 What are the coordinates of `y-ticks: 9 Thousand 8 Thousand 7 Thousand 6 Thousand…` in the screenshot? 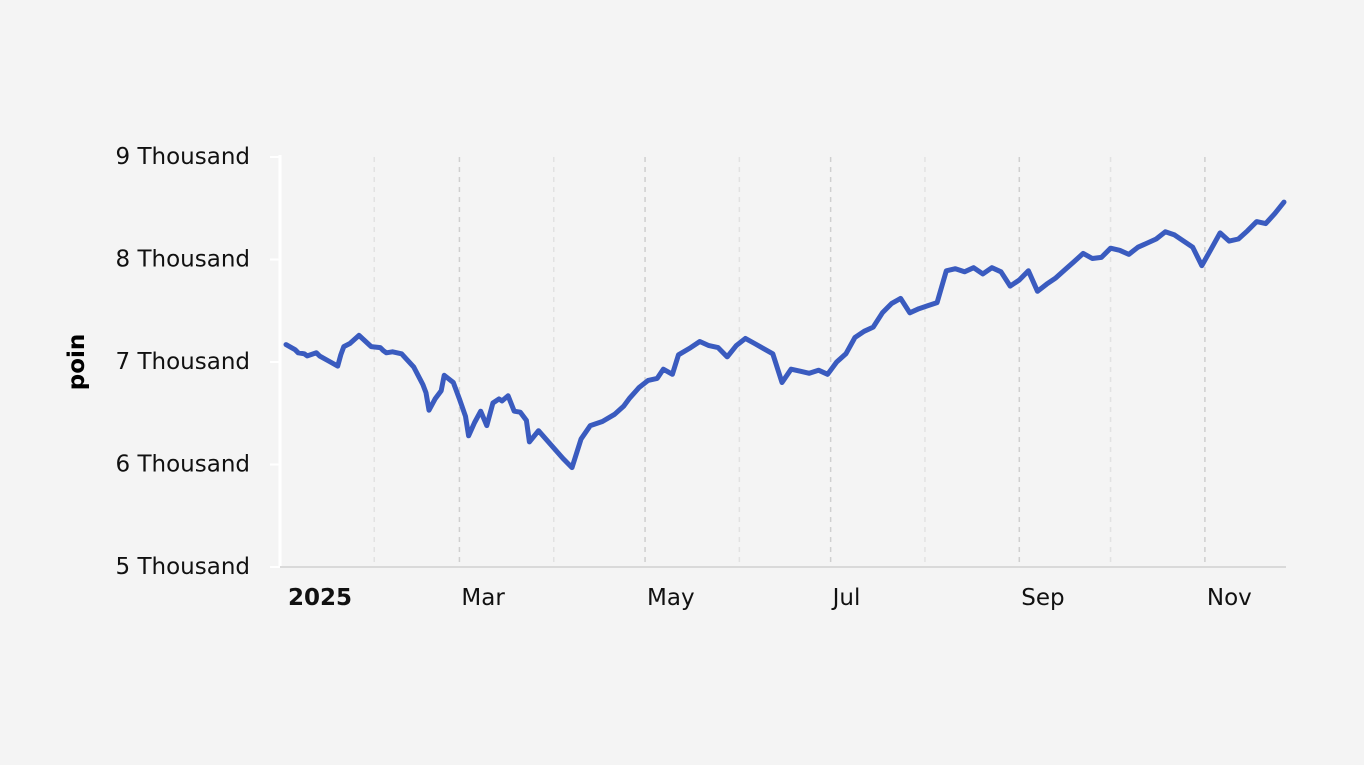 It's located at (198, 362).